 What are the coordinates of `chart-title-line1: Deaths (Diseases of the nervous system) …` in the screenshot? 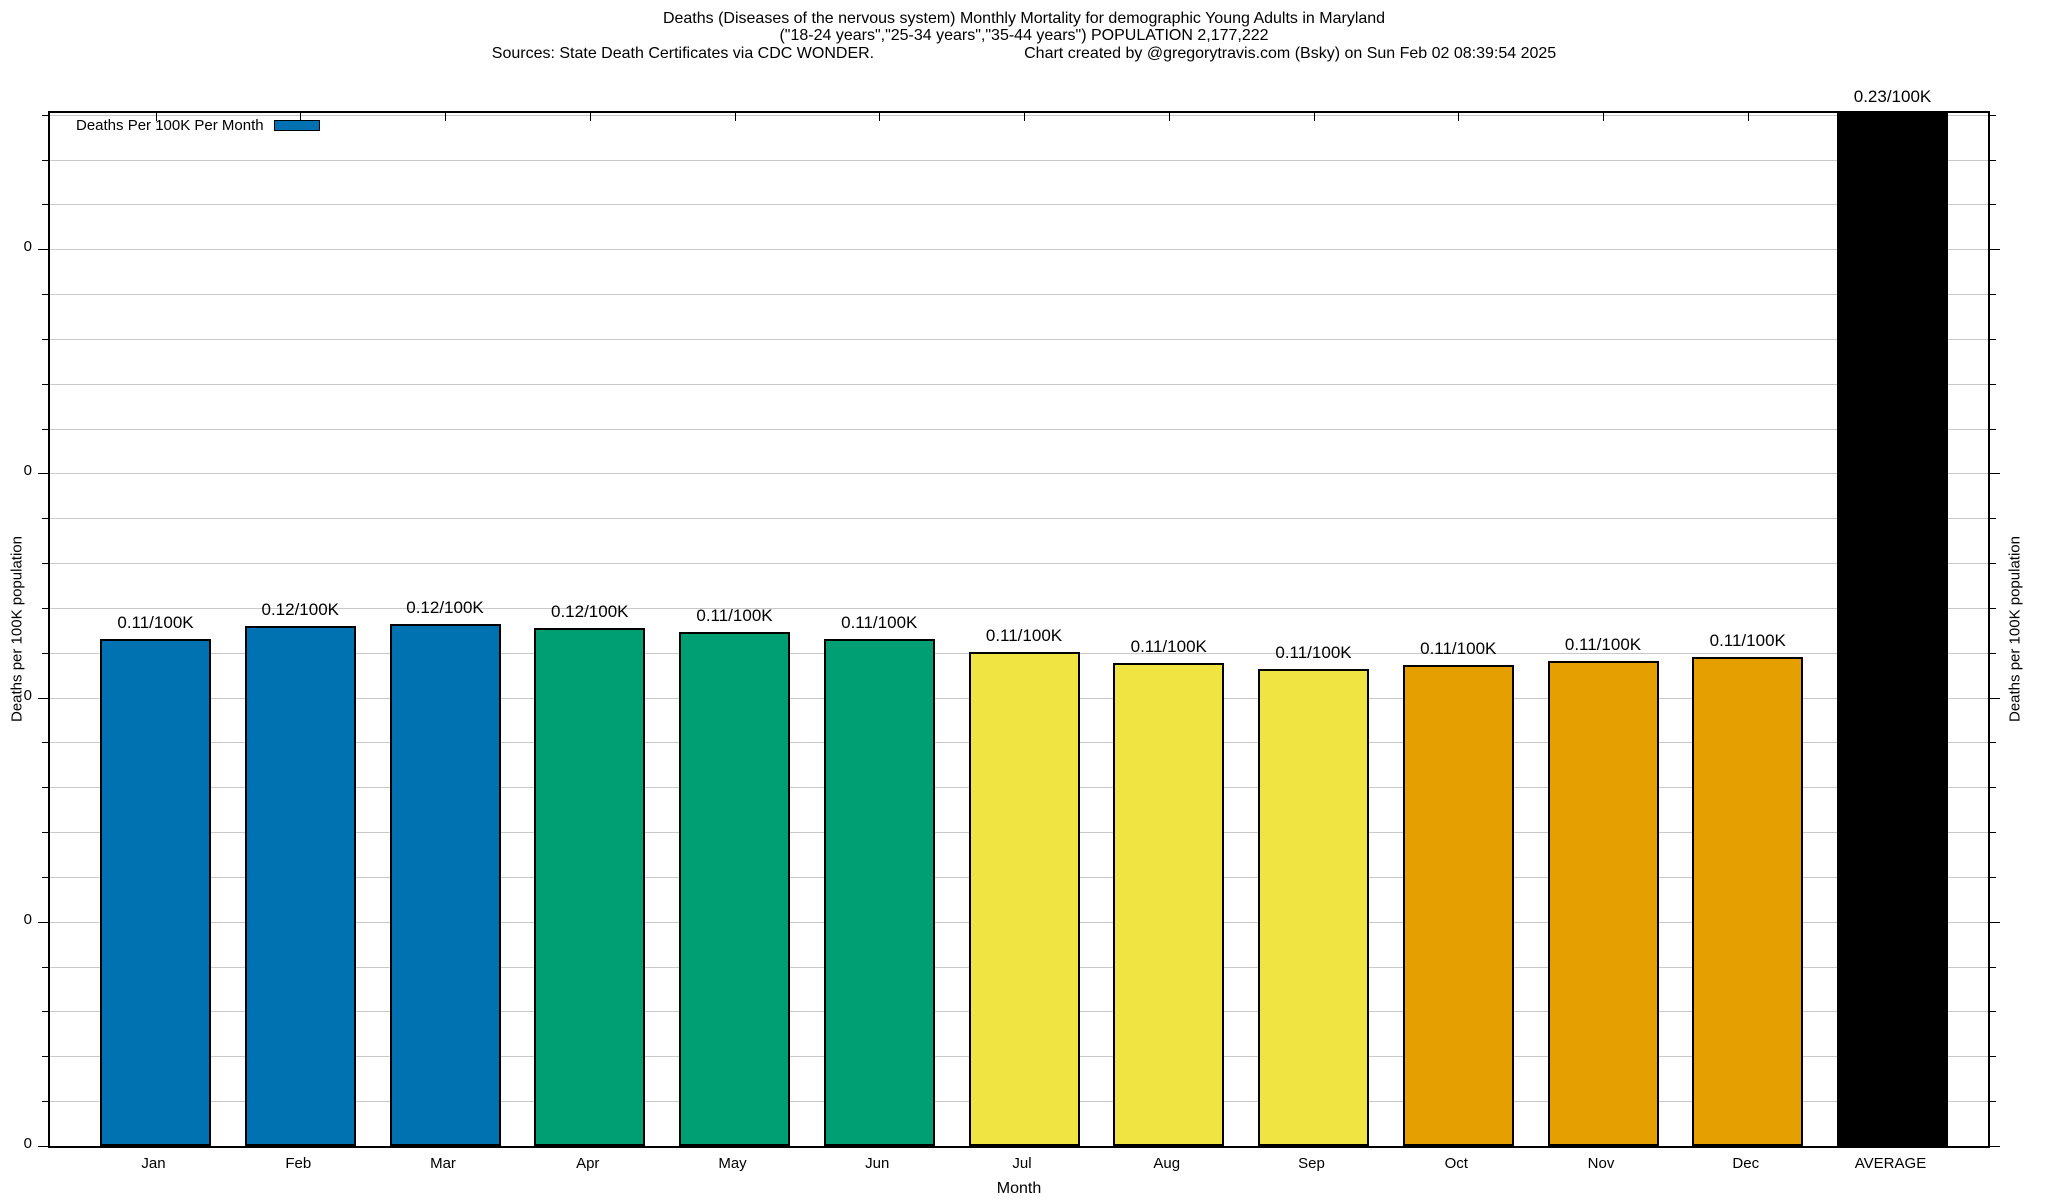 It's located at (1024, 18).